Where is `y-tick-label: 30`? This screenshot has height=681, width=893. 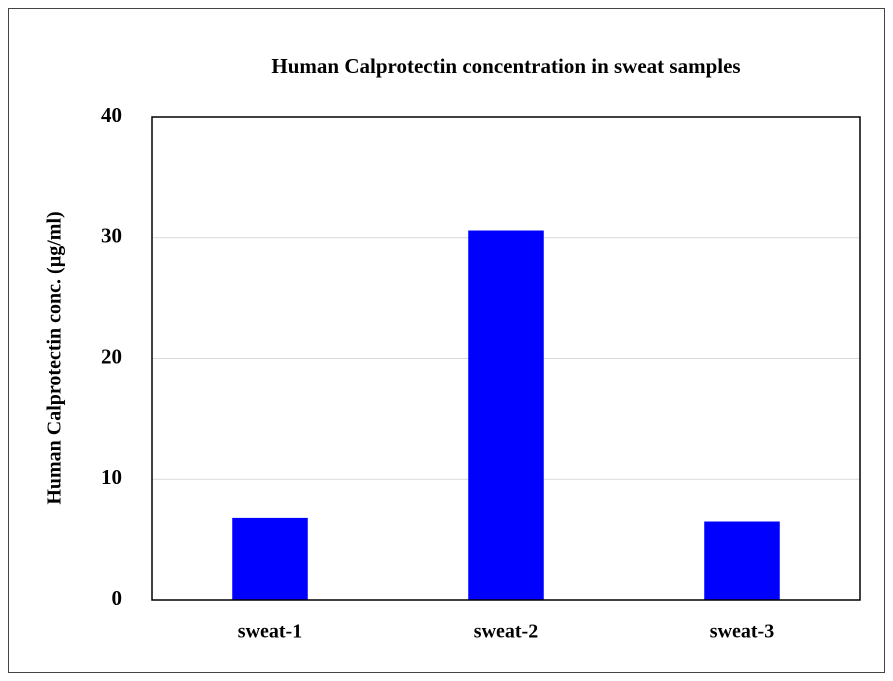 y-tick-label: 30 is located at coordinates (111, 236).